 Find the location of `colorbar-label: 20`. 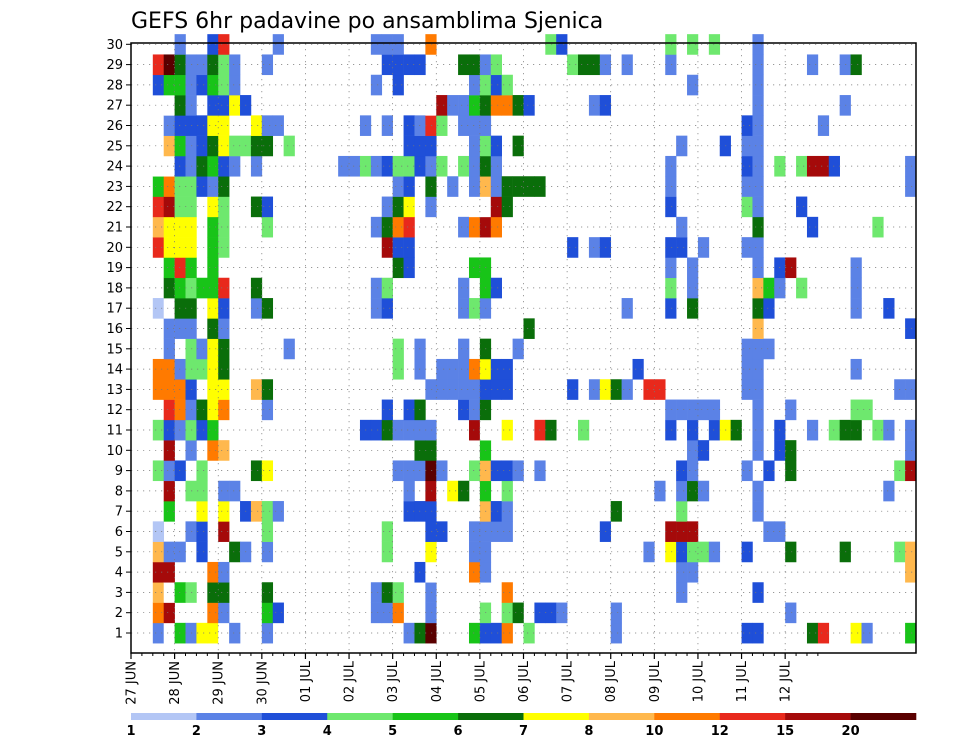

colorbar-label: 20 is located at coordinates (851, 731).